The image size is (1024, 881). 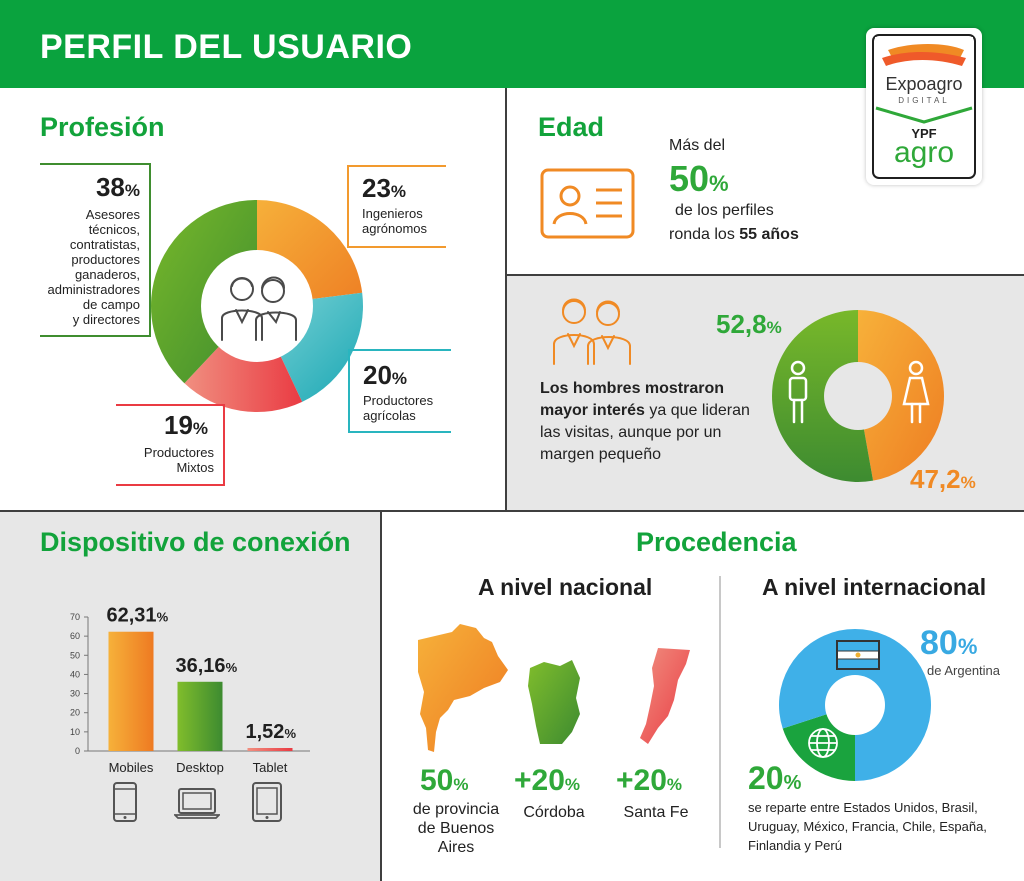 I want to click on bar-value-label: 62,31%, so click(x=138, y=616).